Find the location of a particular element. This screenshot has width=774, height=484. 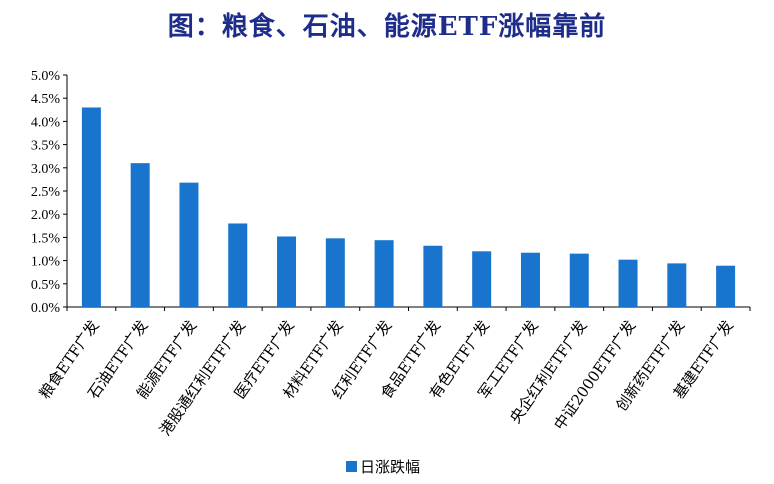

y-tick-label: 1.0% is located at coordinates (46, 262).